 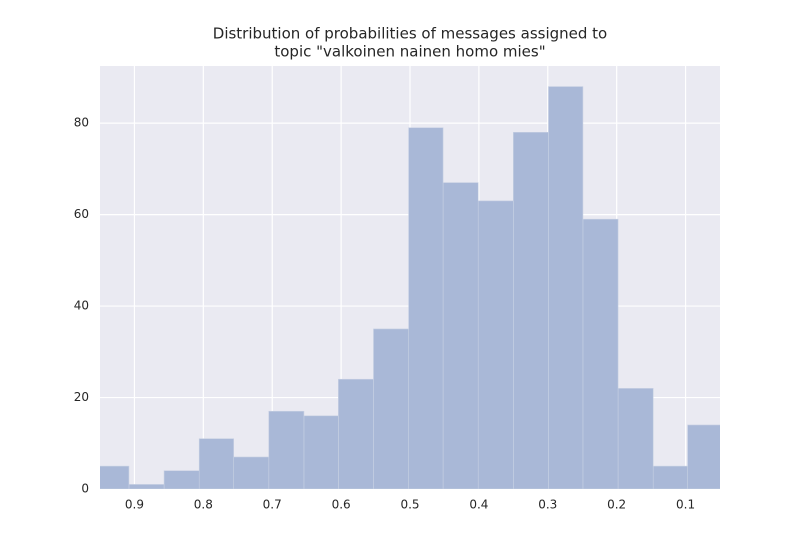 I want to click on x-tick-label: 0.2, so click(x=616, y=505).